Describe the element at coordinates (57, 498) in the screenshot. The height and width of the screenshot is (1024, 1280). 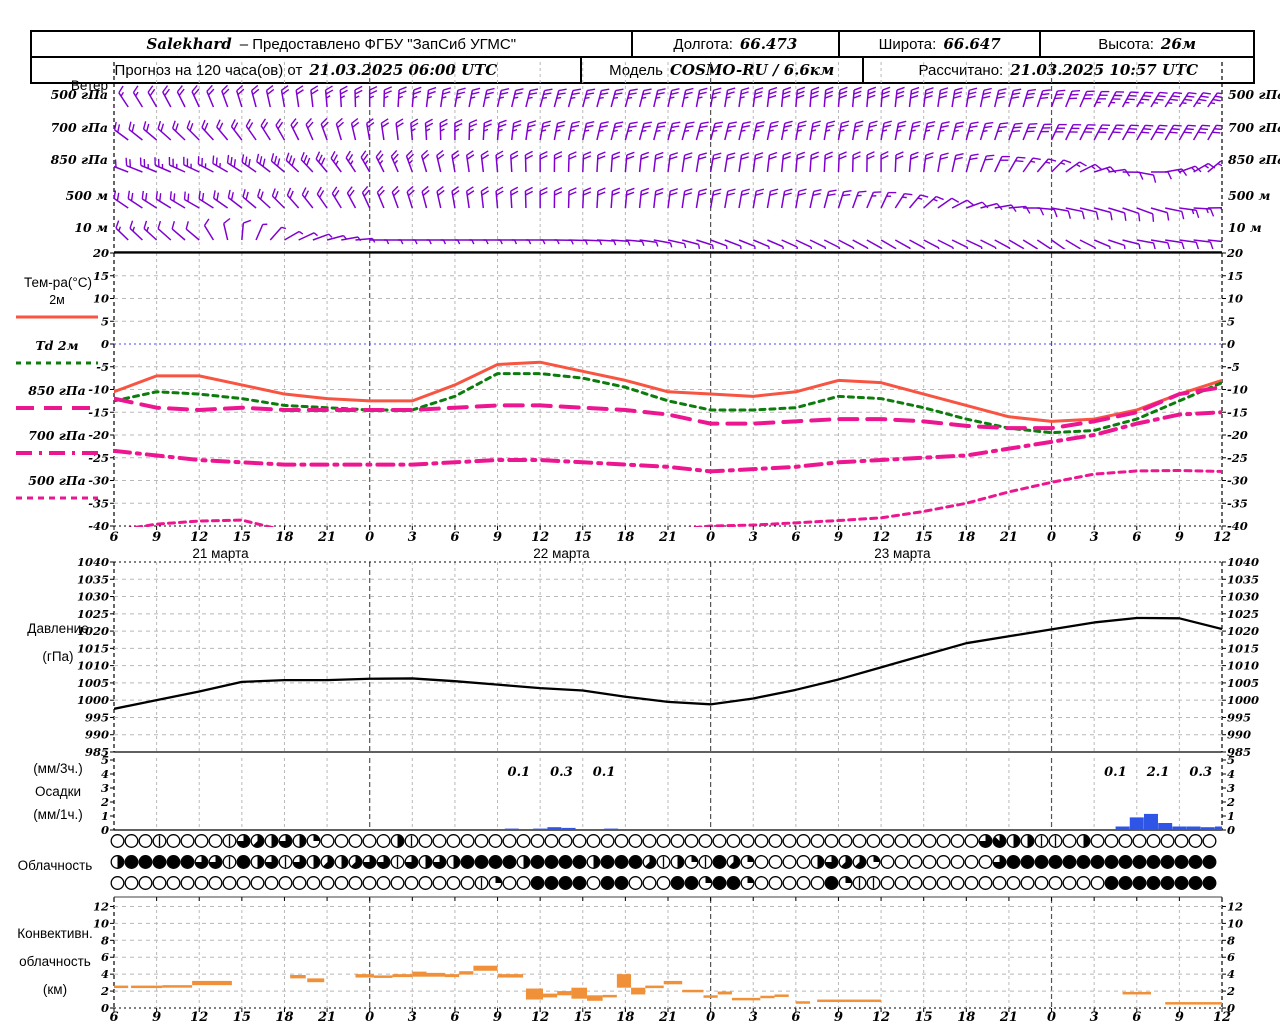
I see `temp-legend-line-sample` at that location.